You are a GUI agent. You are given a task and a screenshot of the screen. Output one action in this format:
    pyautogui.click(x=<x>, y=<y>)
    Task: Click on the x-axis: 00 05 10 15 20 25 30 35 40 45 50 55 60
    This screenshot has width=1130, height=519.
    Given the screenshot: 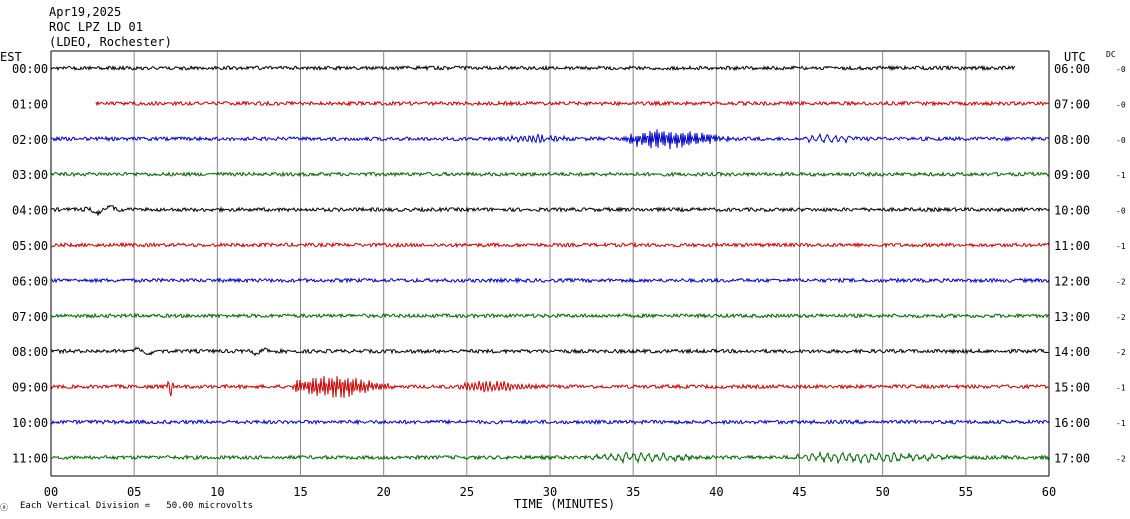 What is the action you would take?
    pyautogui.click(x=550, y=492)
    